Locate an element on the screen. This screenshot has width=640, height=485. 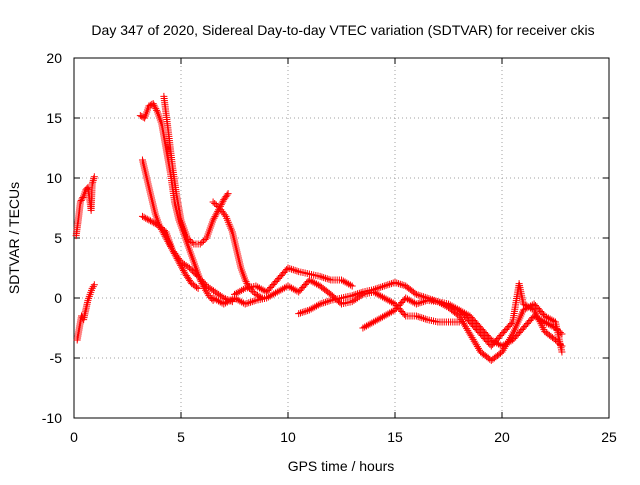
x-tick-label: 10 is located at coordinates (288, 437).